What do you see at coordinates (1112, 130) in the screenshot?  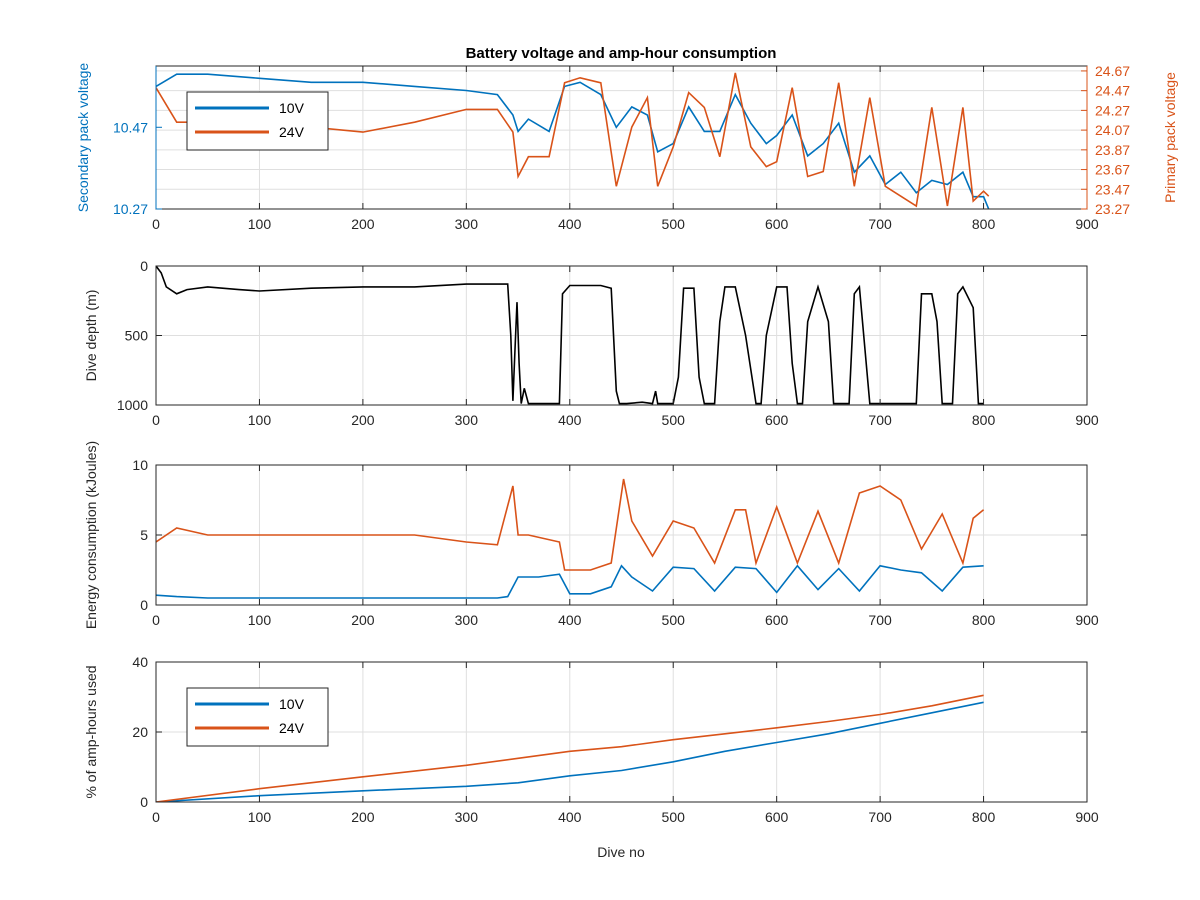 I see `y-right-tick-label: 24.07` at bounding box center [1112, 130].